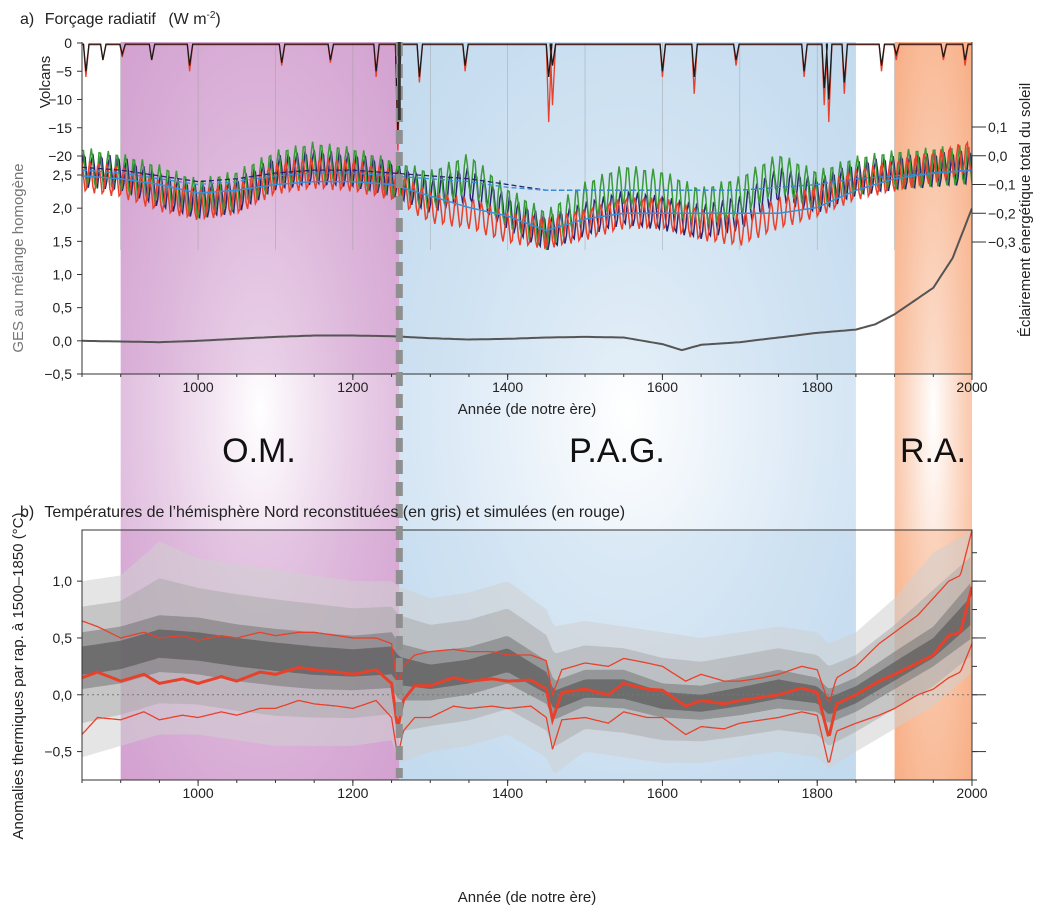 This screenshot has height=908, width=1040. I want to click on xtick-label-0-5: 2000, so click(971, 387).